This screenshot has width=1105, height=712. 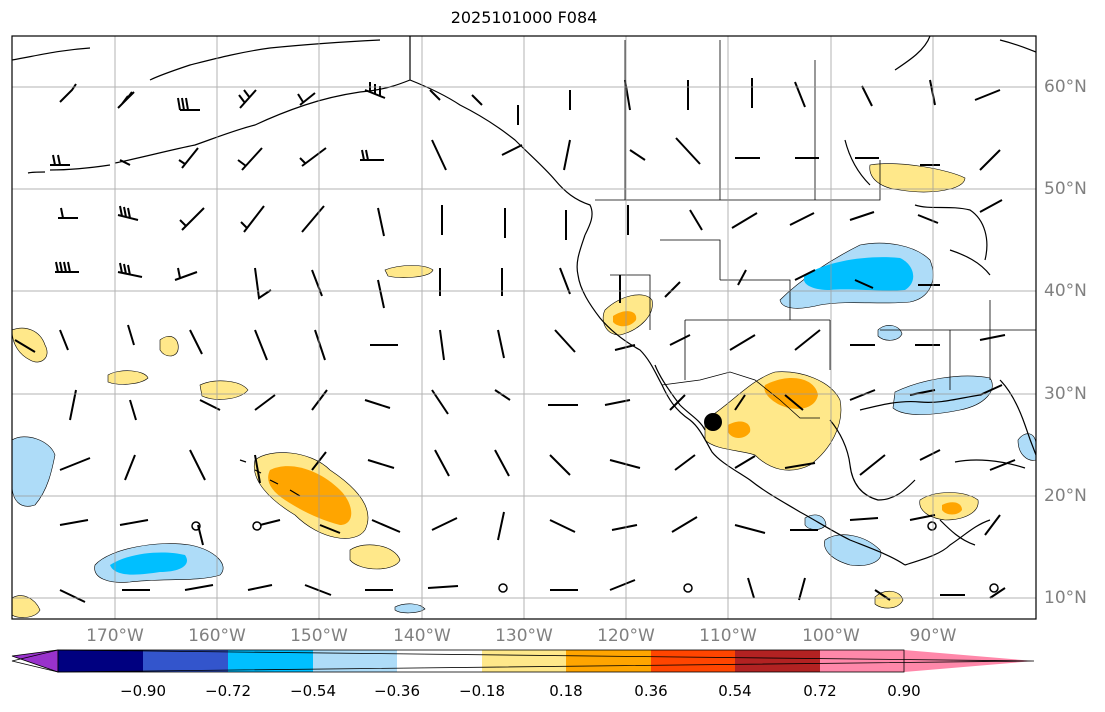 I want to click on lon-label: 120°W, so click(x=626, y=636).